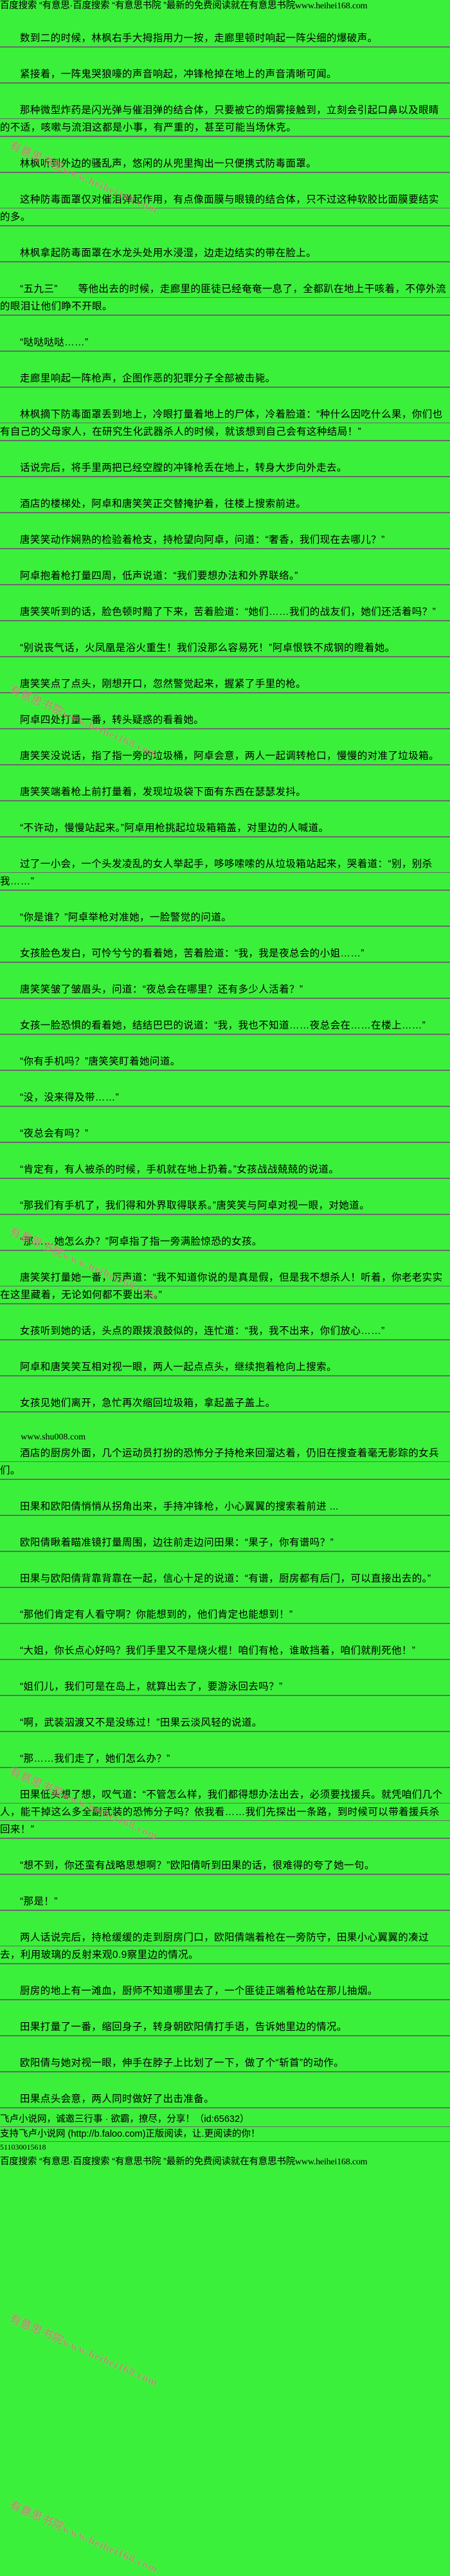 This screenshot has width=450, height=2576. What do you see at coordinates (54, 1438) in the screenshot?
I see `inline-source-url: www.shu008.com` at bounding box center [54, 1438].